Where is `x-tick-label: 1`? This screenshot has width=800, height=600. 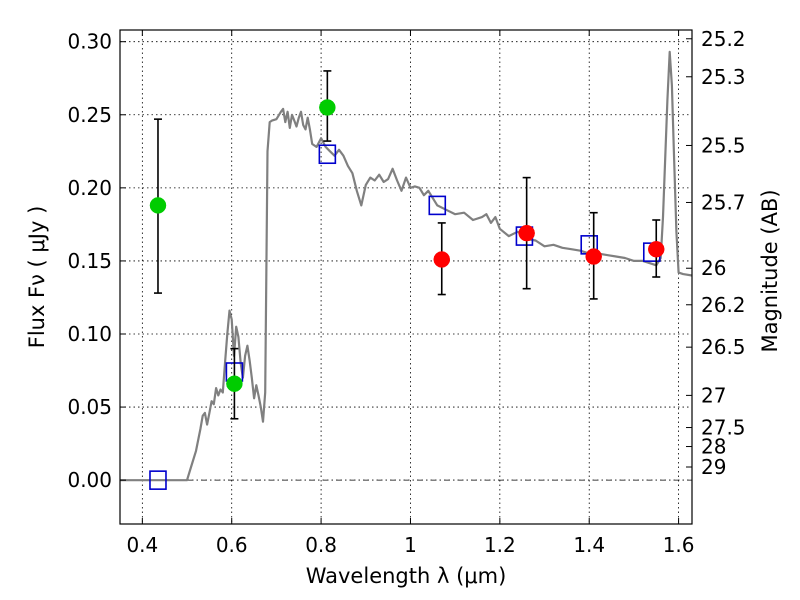 x-tick-label: 1 is located at coordinates (410, 545).